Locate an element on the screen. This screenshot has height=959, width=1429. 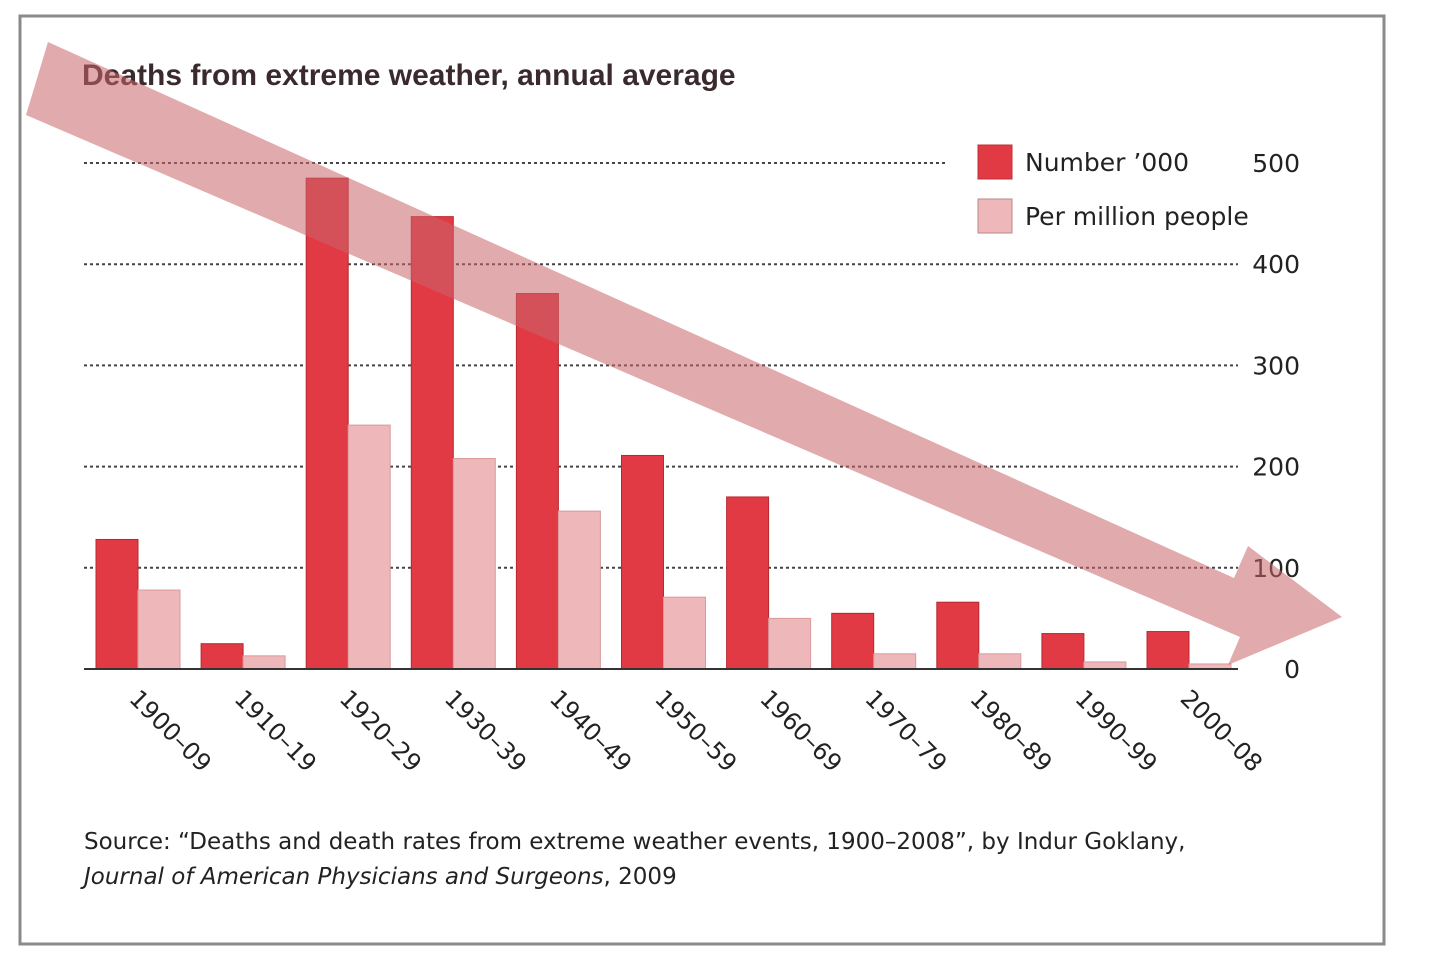
source-year: , 2009 is located at coordinates (640, 877).